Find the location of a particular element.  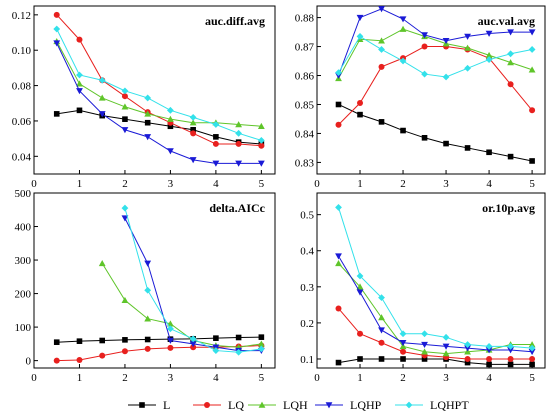

series-line-LQHPT is located at coordinates (435, 56).